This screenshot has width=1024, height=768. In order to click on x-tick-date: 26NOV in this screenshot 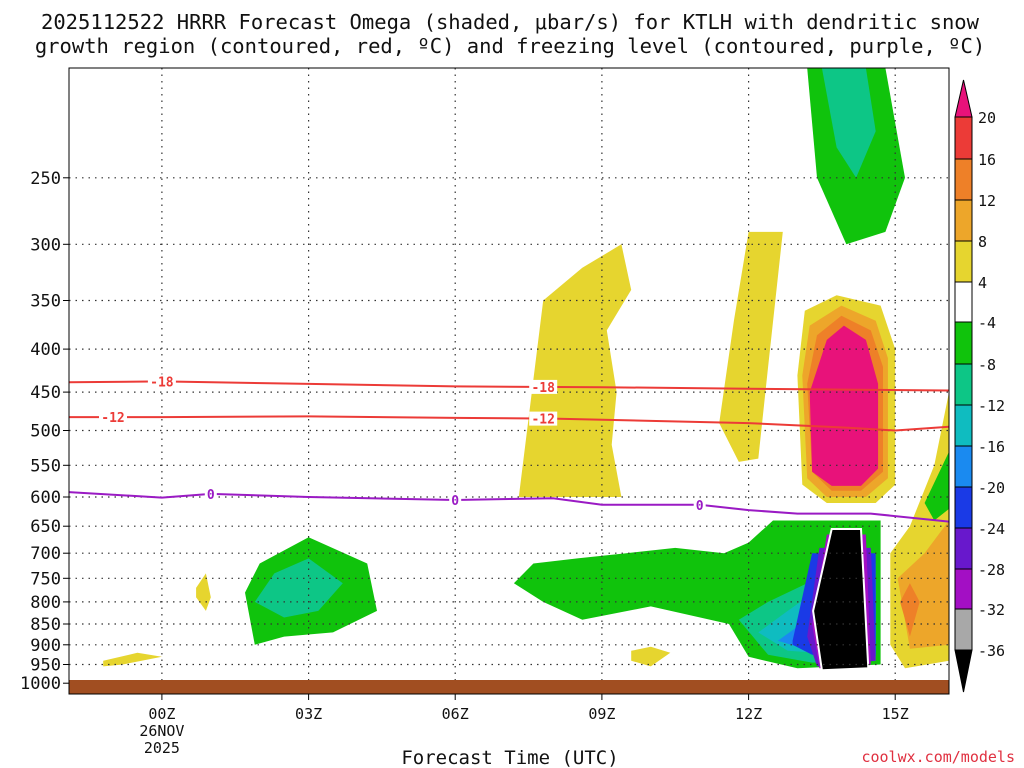, I will do `click(161, 731)`.